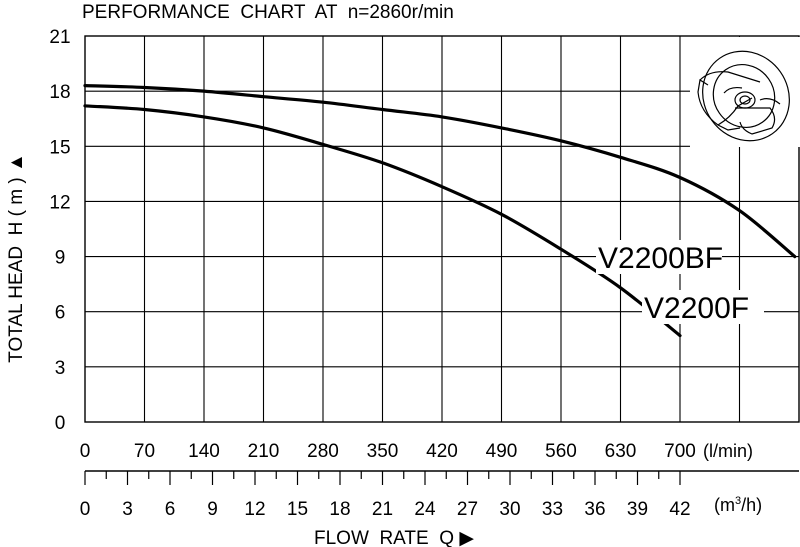  What do you see at coordinates (382, 509) in the screenshot?
I see `x-tick-label-m3h: 21` at bounding box center [382, 509].